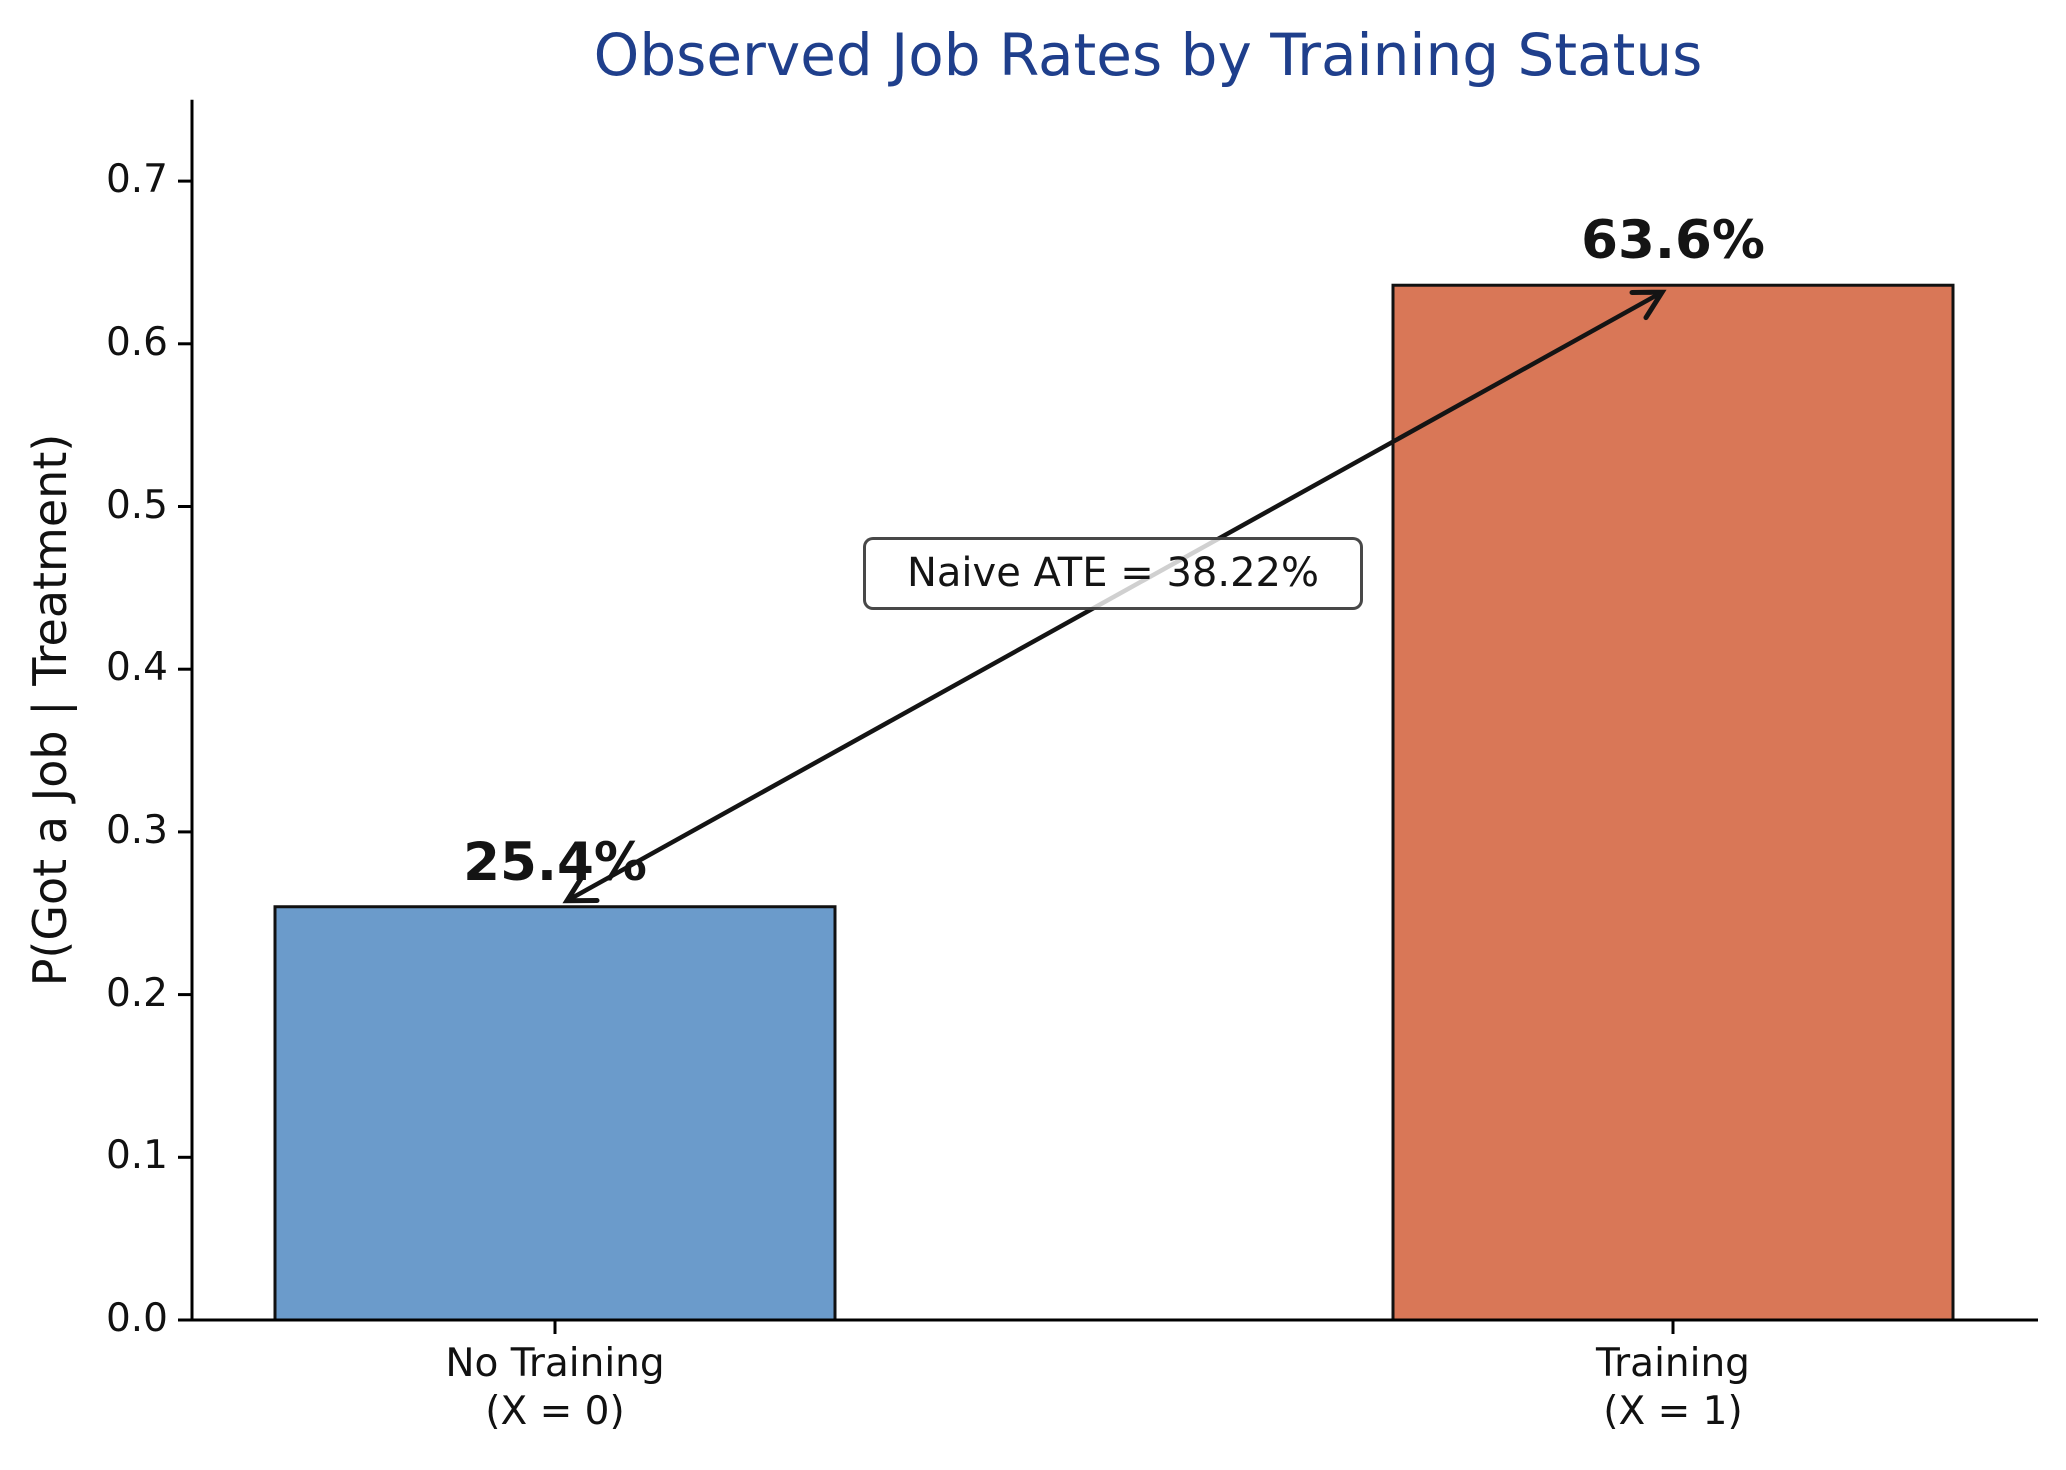  Describe the element at coordinates (1673, 1387) in the screenshot. I see `x-tick-label: Training (X = 1)` at that location.